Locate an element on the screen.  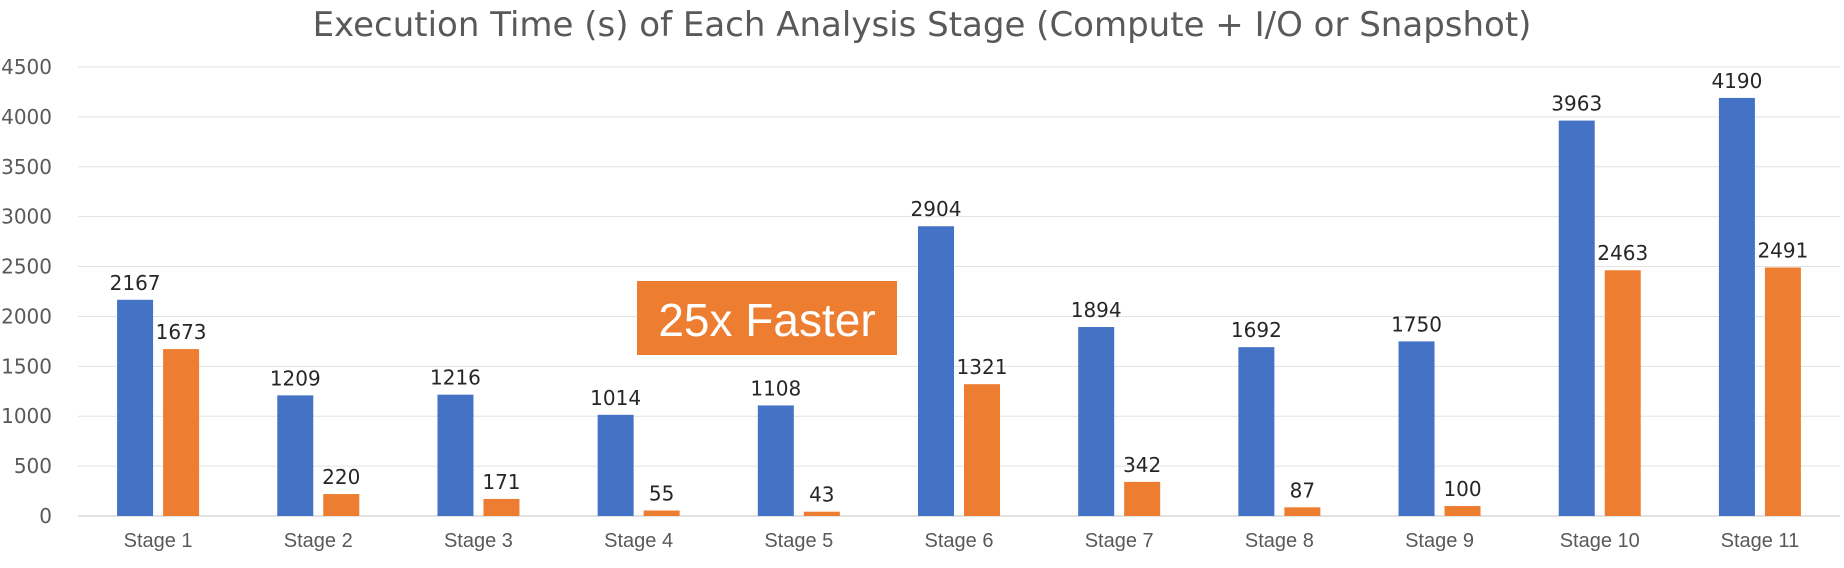
y-tick-label: 0 is located at coordinates (45, 516).